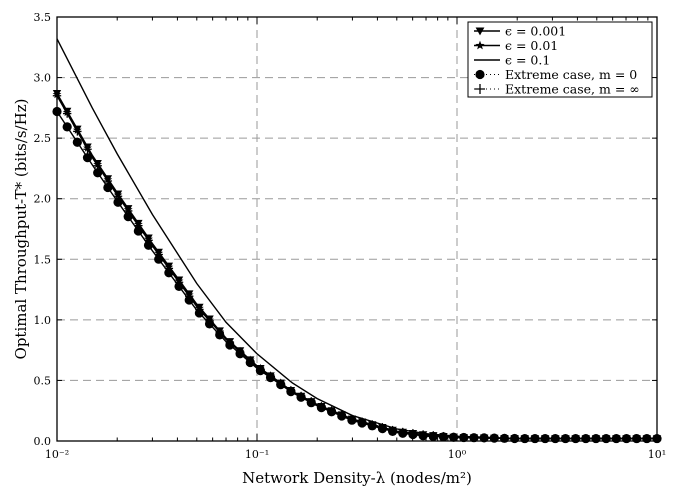  Describe the element at coordinates (43, 138) in the screenshot. I see `y-tick-label: 2.5` at that location.